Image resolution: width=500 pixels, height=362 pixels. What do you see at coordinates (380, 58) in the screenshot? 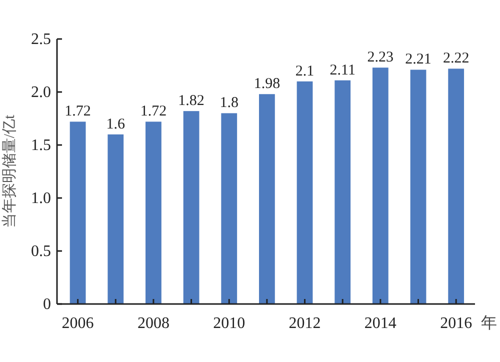
I see `data-label: 2.23` at bounding box center [380, 58].